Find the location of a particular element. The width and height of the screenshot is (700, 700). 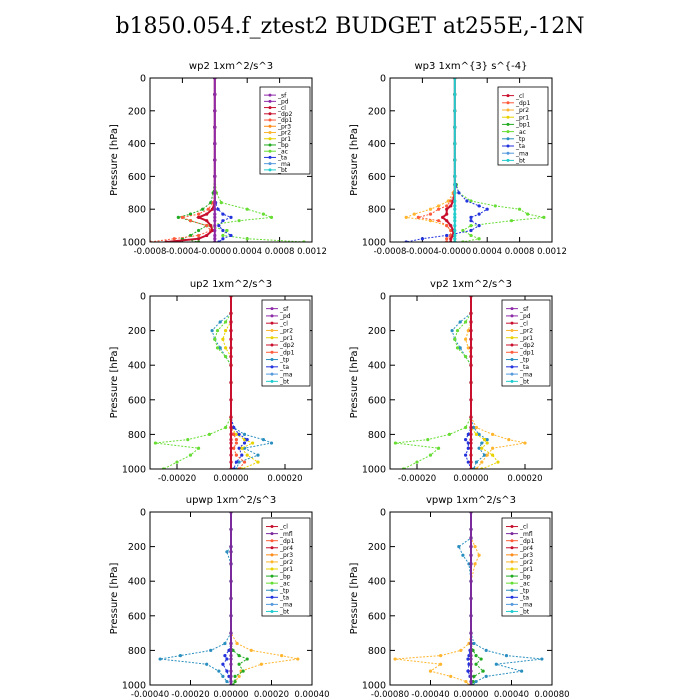

y-axis-label: Pressure [hPa] is located at coordinates (114, 599).